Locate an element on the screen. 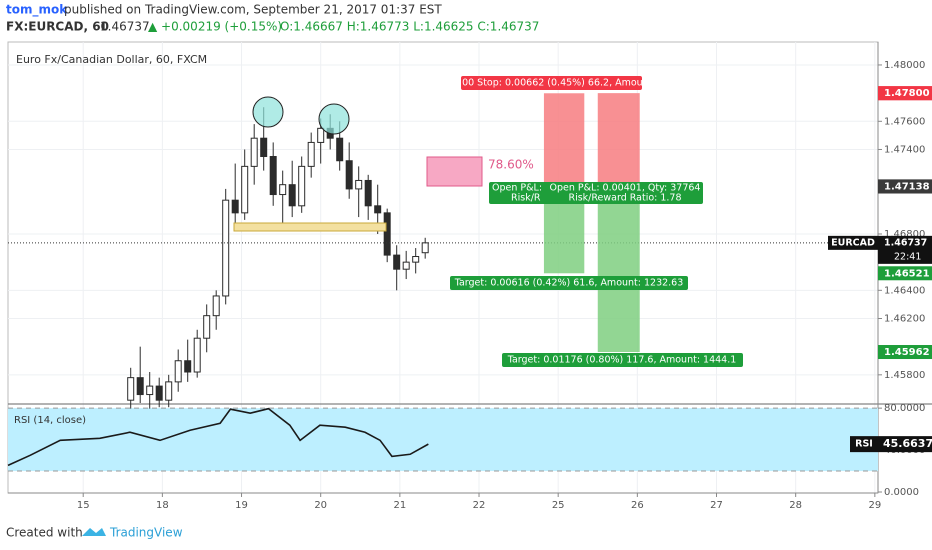  x-tick-label: 22 is located at coordinates (479, 505).